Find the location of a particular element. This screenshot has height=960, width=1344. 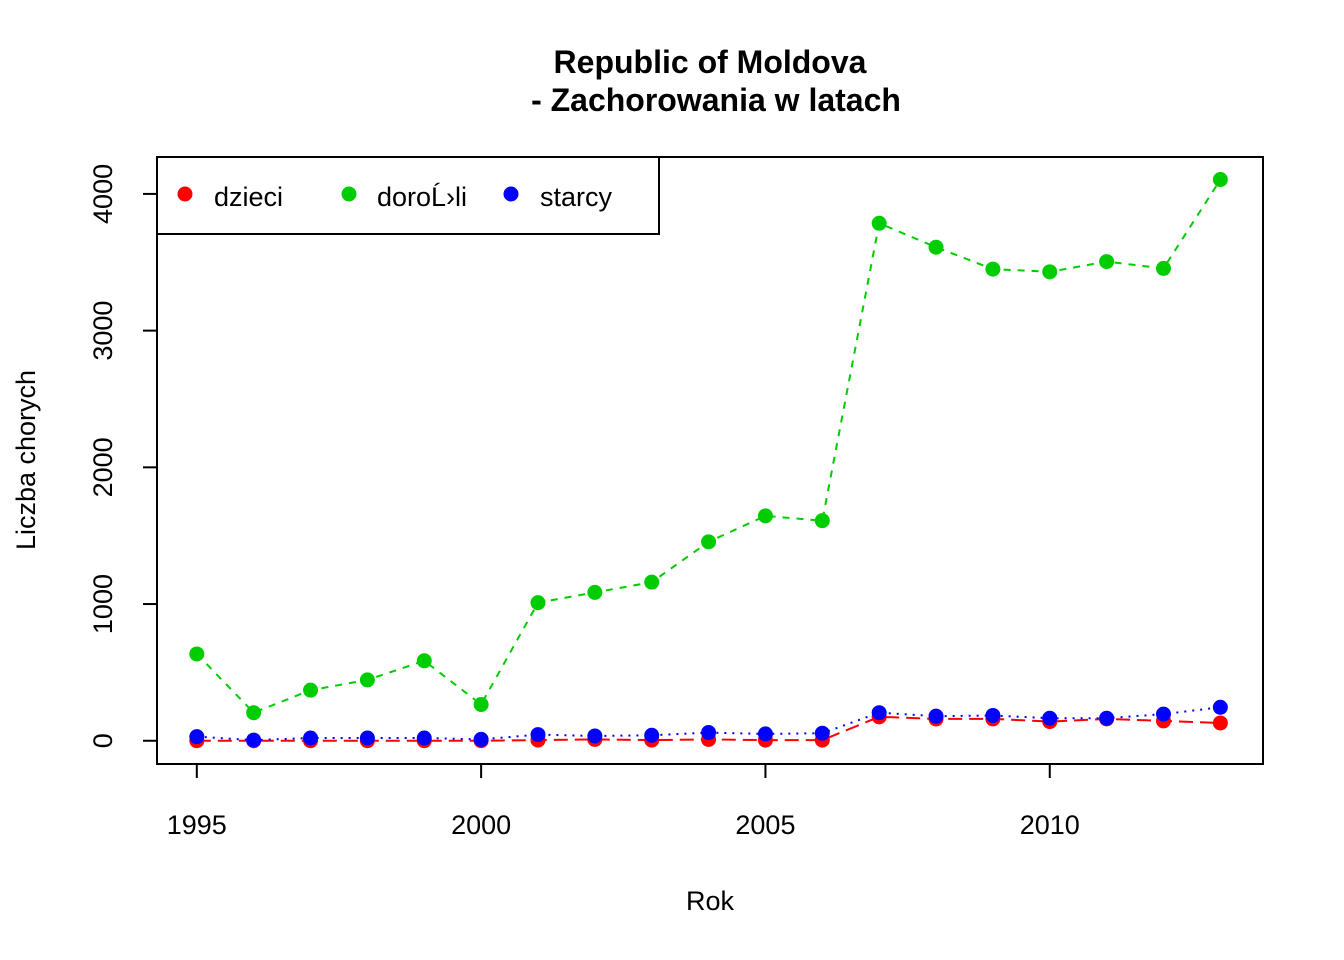

chart-subtitle: - Zachorowania w latach is located at coordinates (716, 100).